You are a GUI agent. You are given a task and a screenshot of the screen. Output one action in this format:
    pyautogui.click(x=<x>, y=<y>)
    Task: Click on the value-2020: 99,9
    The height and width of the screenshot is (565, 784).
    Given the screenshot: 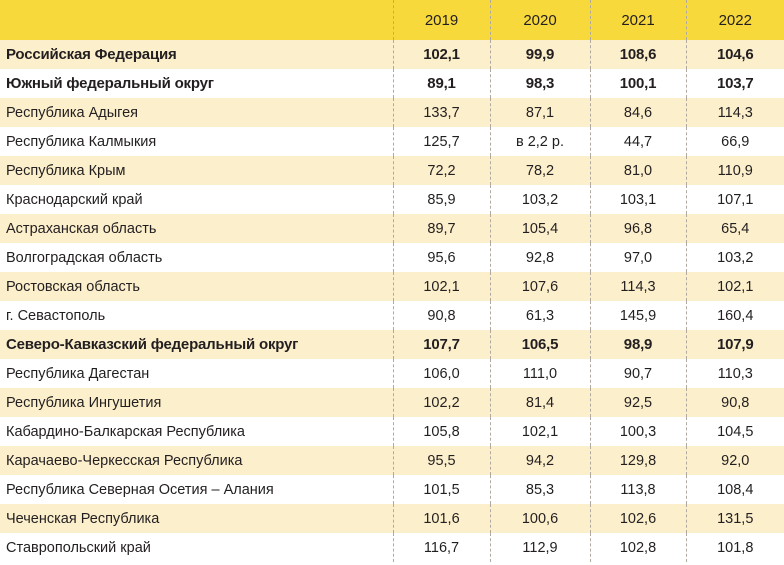 What is the action you would take?
    pyautogui.click(x=539, y=54)
    